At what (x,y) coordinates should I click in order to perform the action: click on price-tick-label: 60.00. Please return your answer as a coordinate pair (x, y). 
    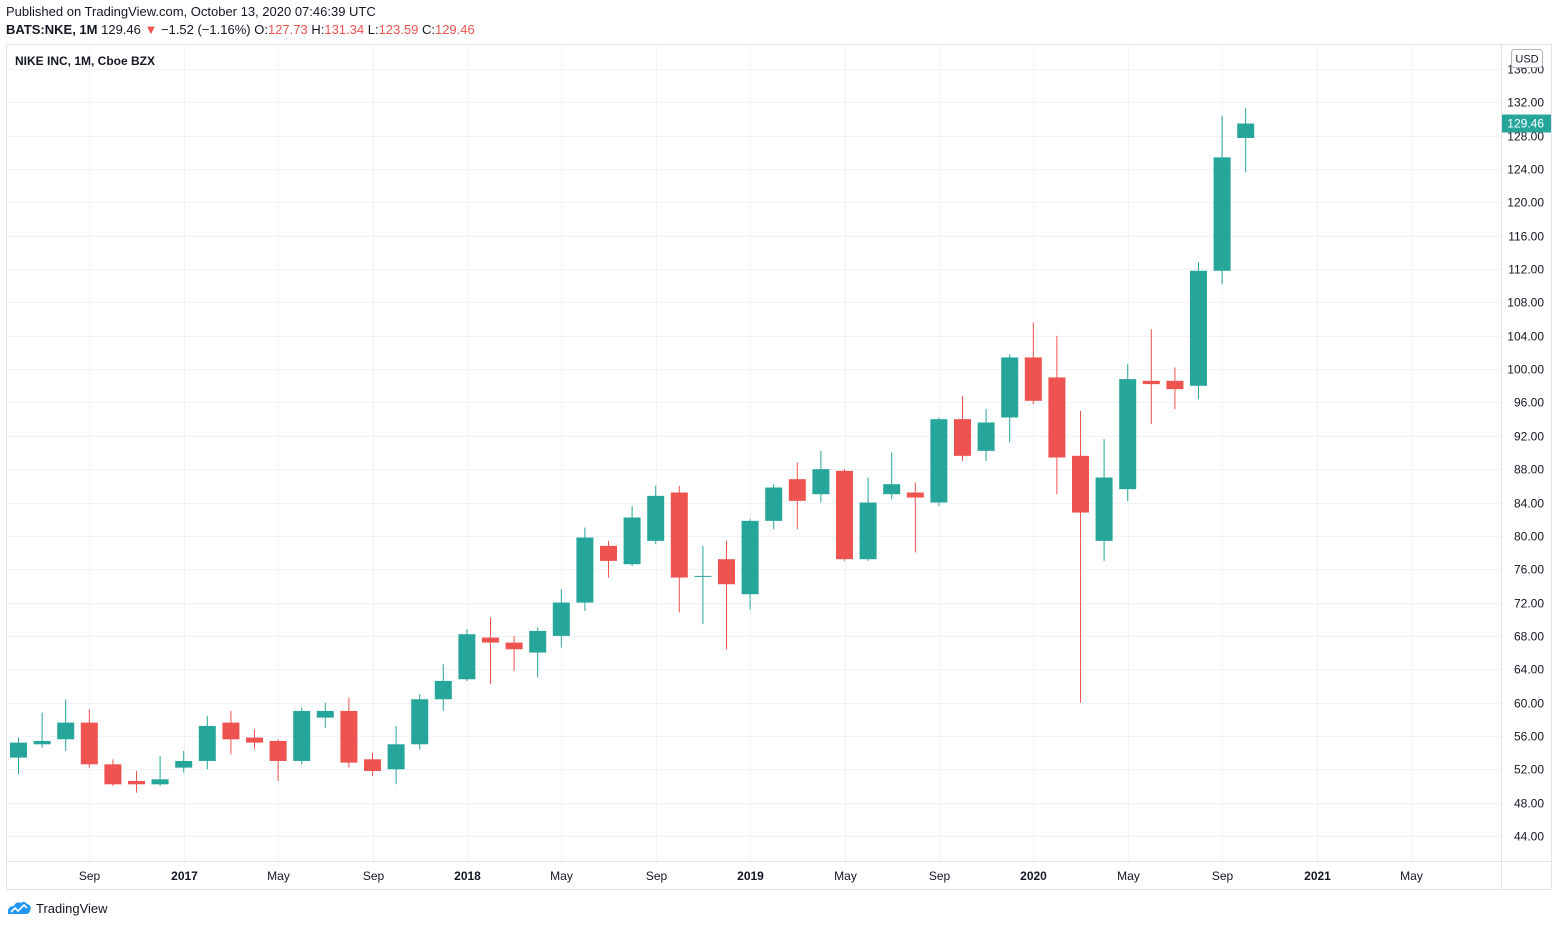
    Looking at the image, I should click on (1529, 704).